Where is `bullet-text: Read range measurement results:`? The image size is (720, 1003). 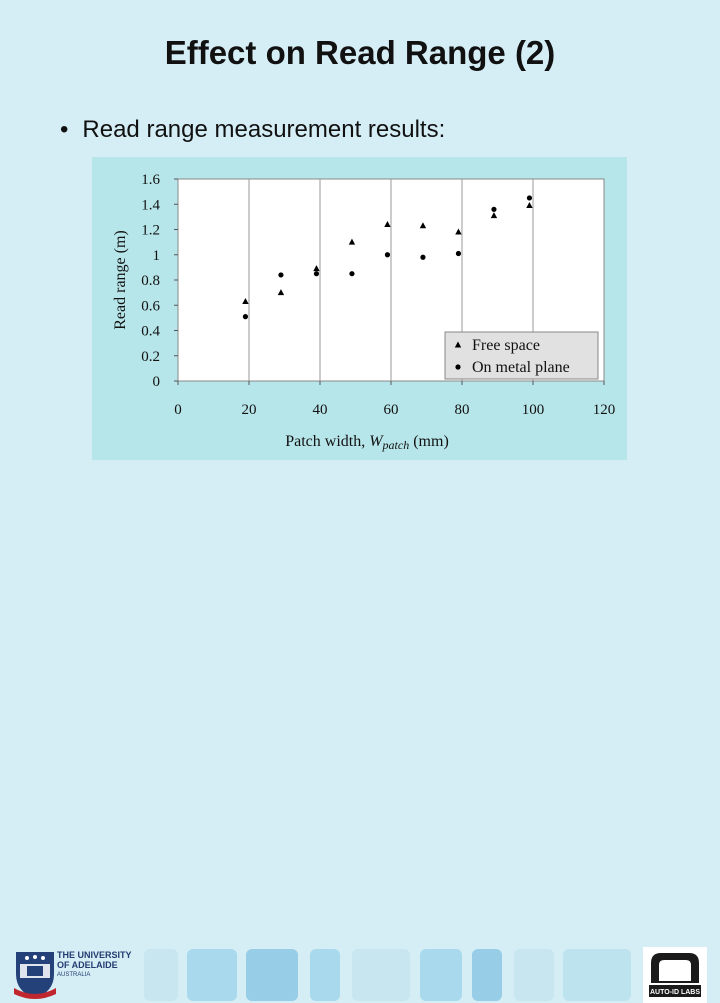
bullet-text: Read range measurement results: is located at coordinates (264, 129).